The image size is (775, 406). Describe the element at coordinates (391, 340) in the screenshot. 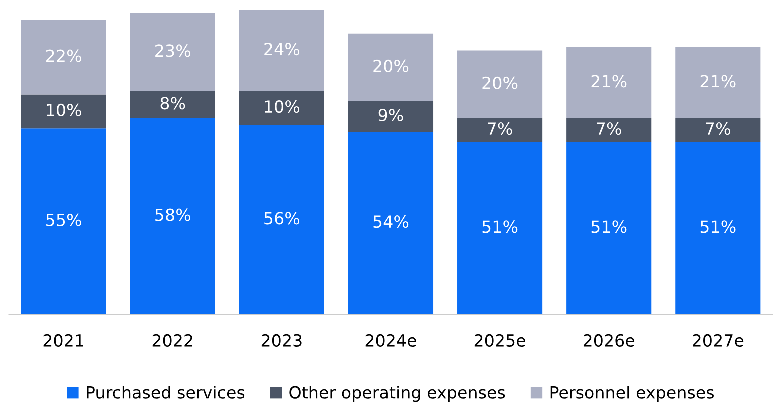

I see `x-tick-label: 2024e` at that location.